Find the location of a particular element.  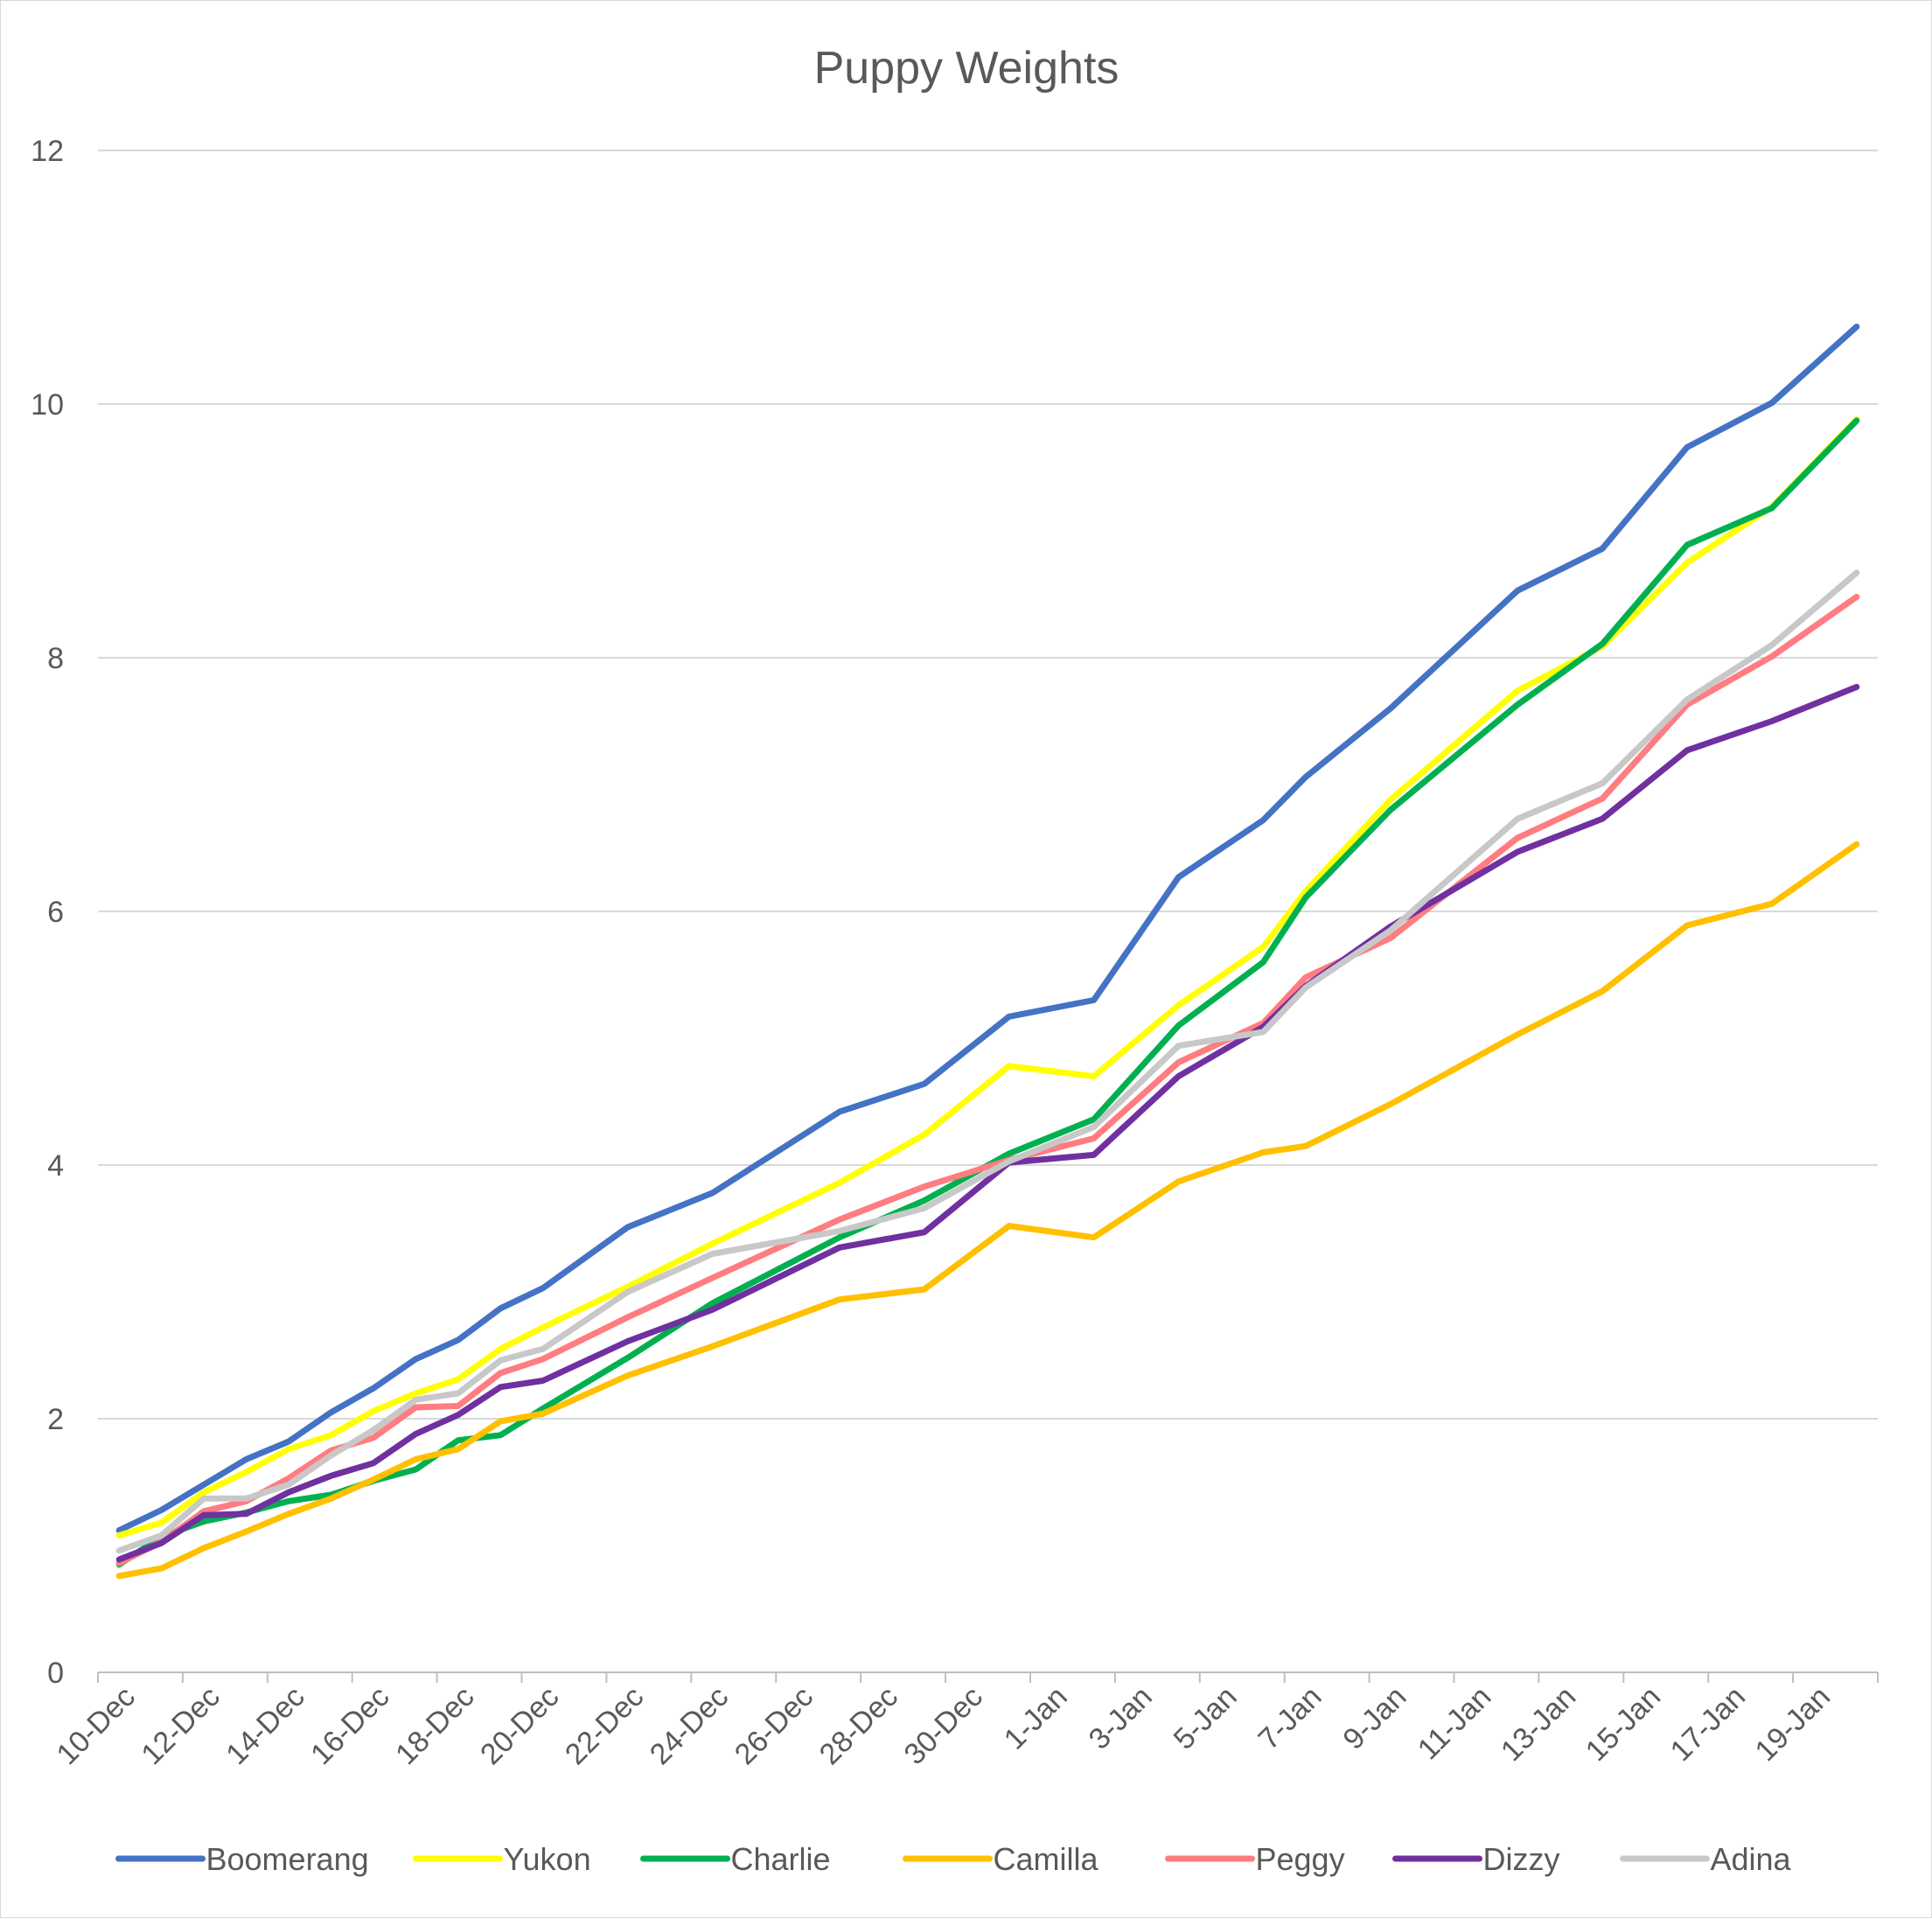

x-tick-label: 26-Dec is located at coordinates (774, 1725).